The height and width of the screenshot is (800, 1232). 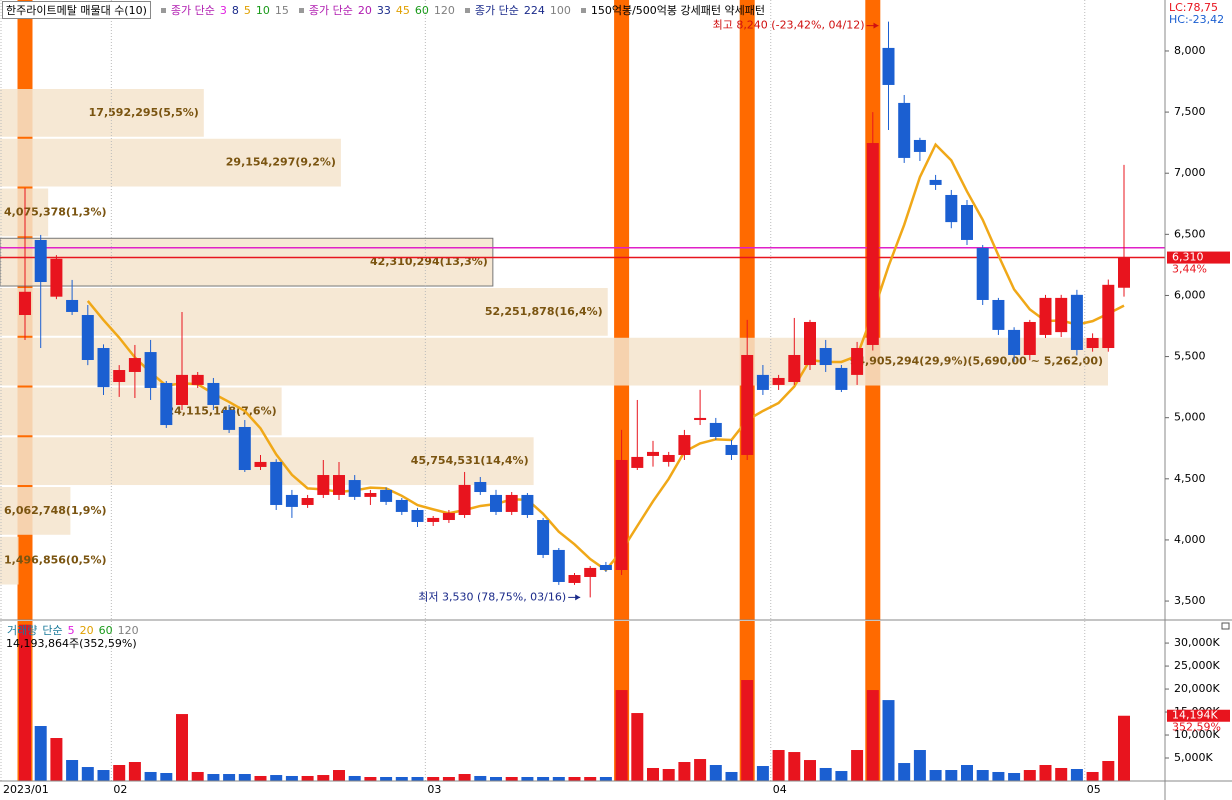 What do you see at coordinates (434, 789) in the screenshot?
I see `x-tick-label: 03` at bounding box center [434, 789].